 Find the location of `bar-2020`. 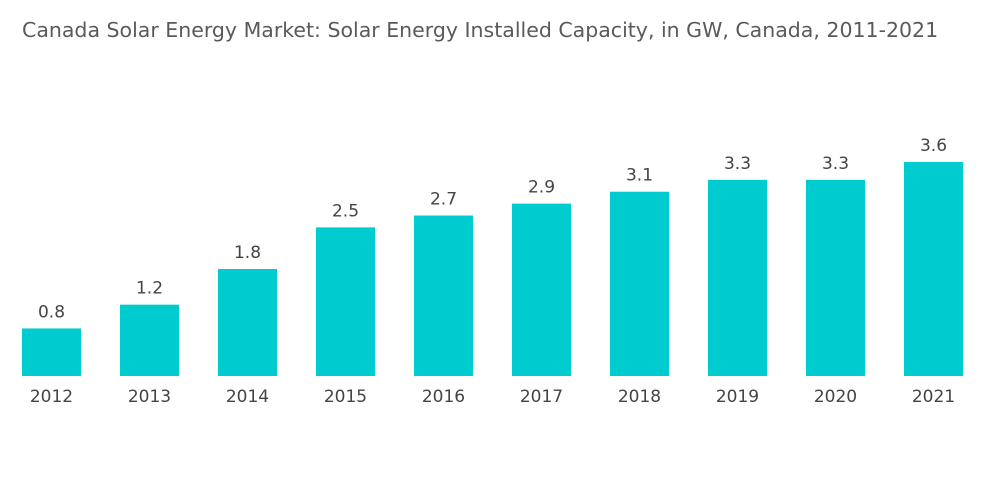

bar-2020 is located at coordinates (835, 277).